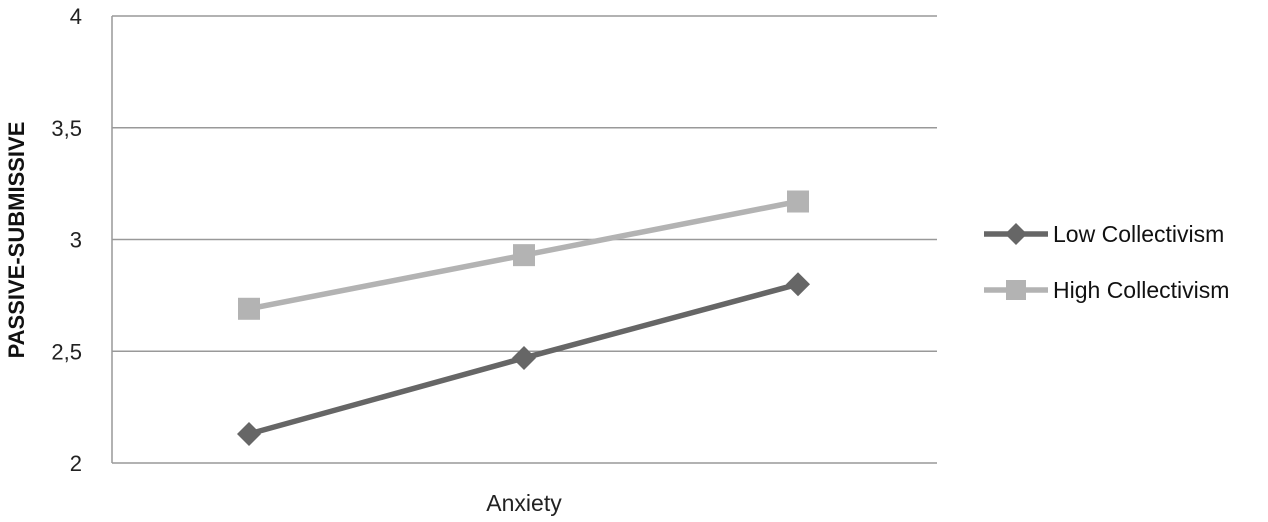 This screenshot has height=522, width=1268. I want to click on y-tick-label: 3,5, so click(66, 128).